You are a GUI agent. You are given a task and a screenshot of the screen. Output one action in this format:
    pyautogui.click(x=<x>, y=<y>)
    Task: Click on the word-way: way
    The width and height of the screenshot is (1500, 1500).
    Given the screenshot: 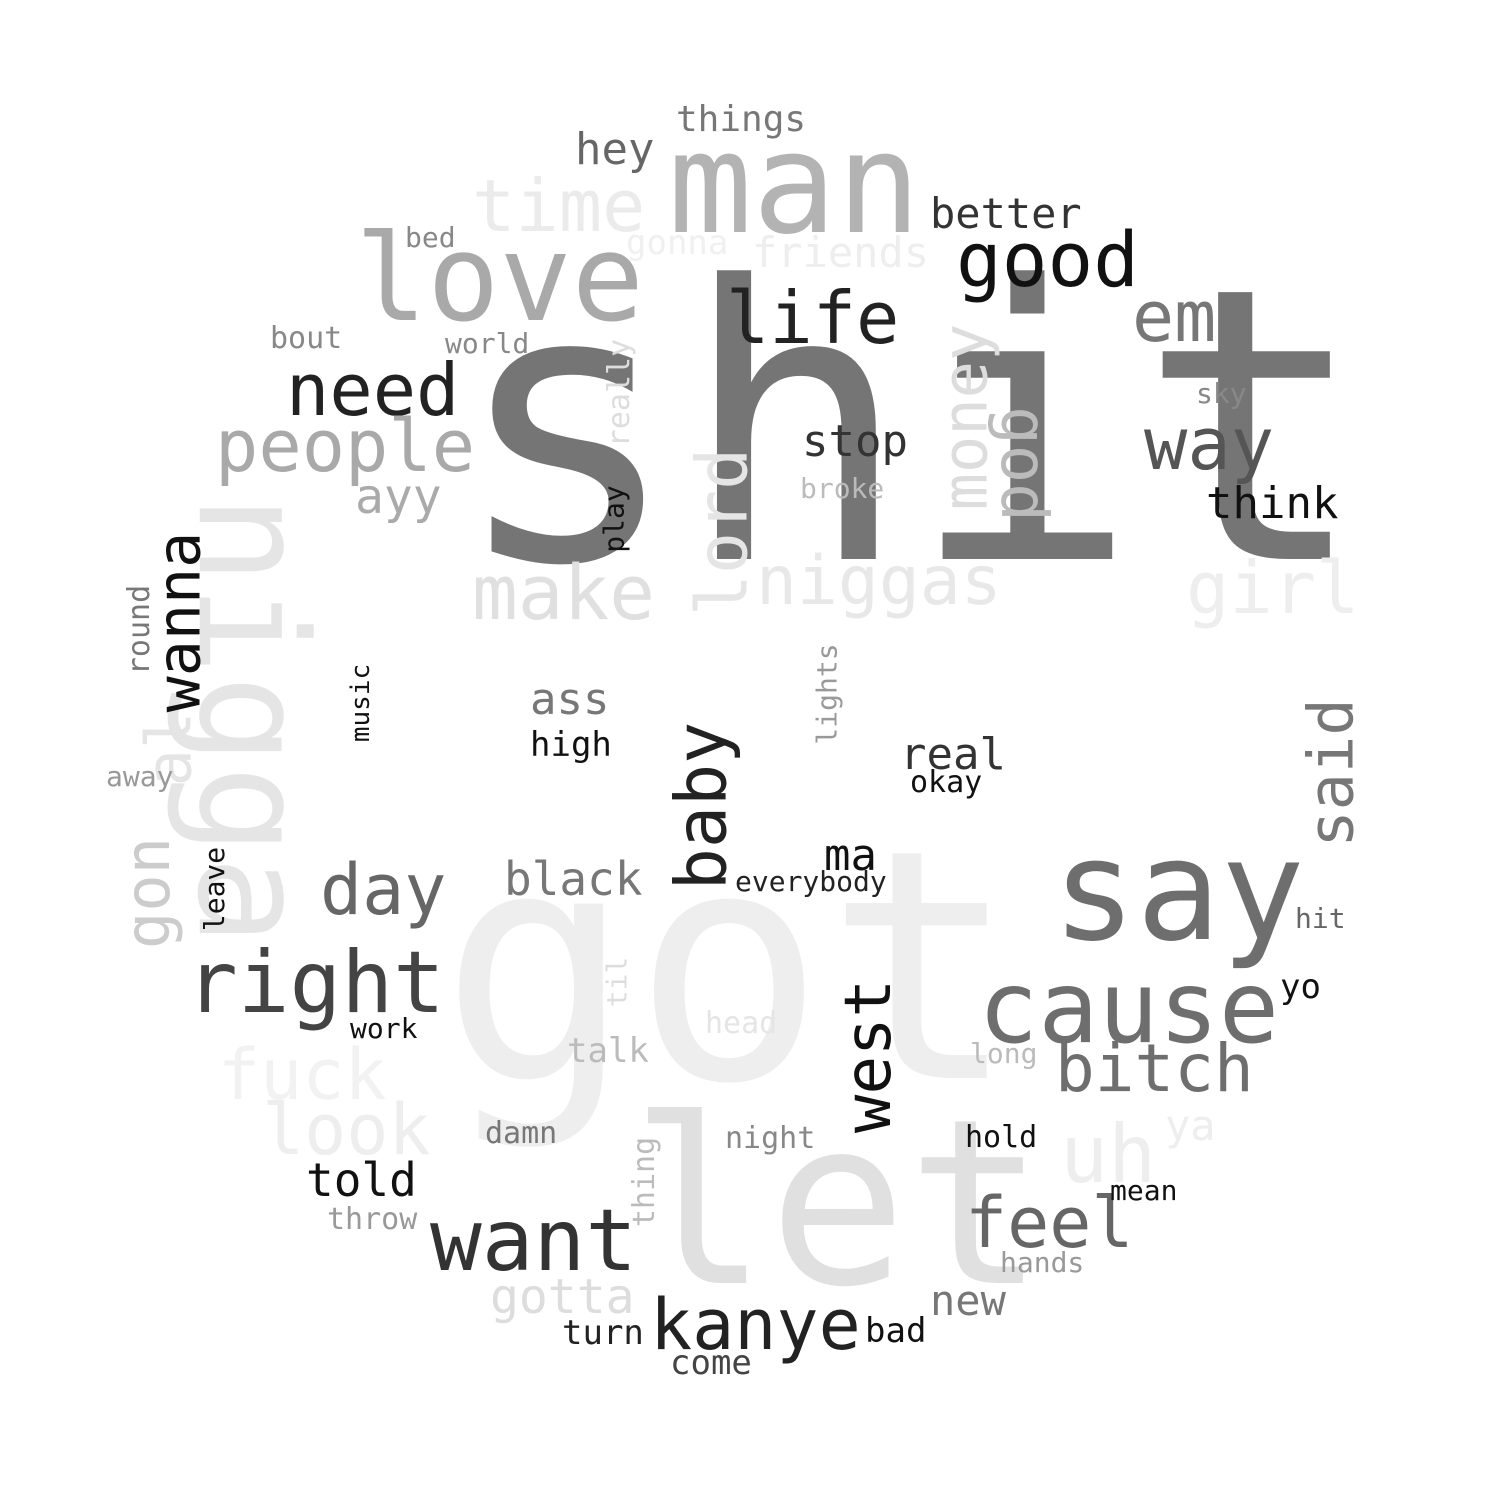 What is the action you would take?
    pyautogui.click(x=1209, y=444)
    